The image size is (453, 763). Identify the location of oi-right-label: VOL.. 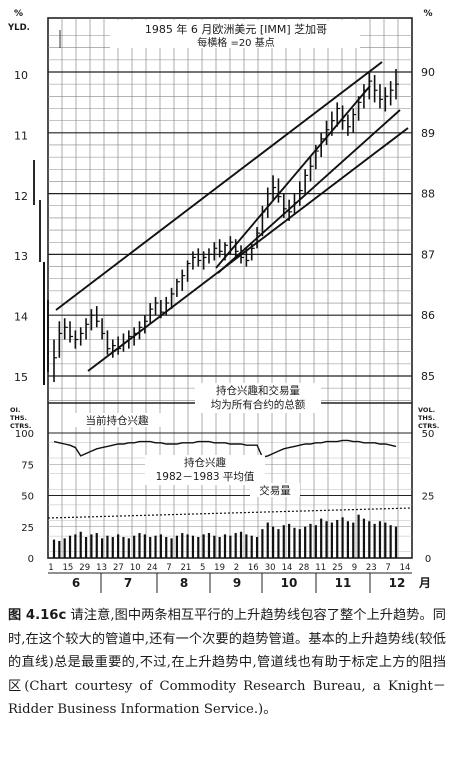
(426, 410).